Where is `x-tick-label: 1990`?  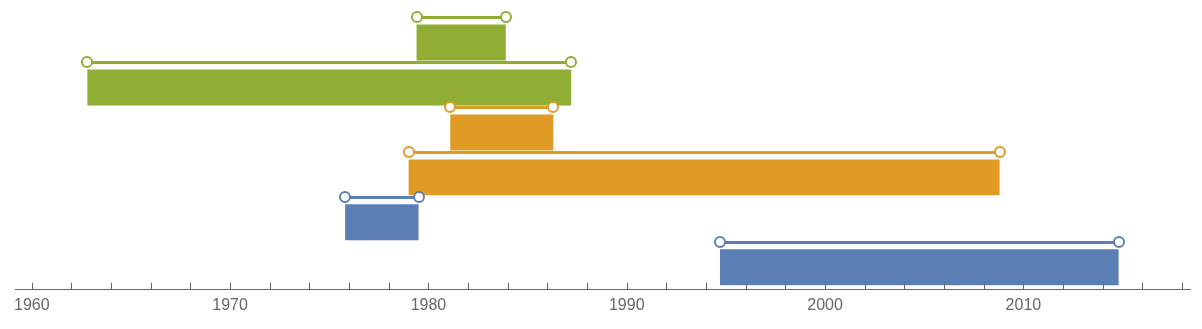 x-tick-label: 1990 is located at coordinates (626, 304).